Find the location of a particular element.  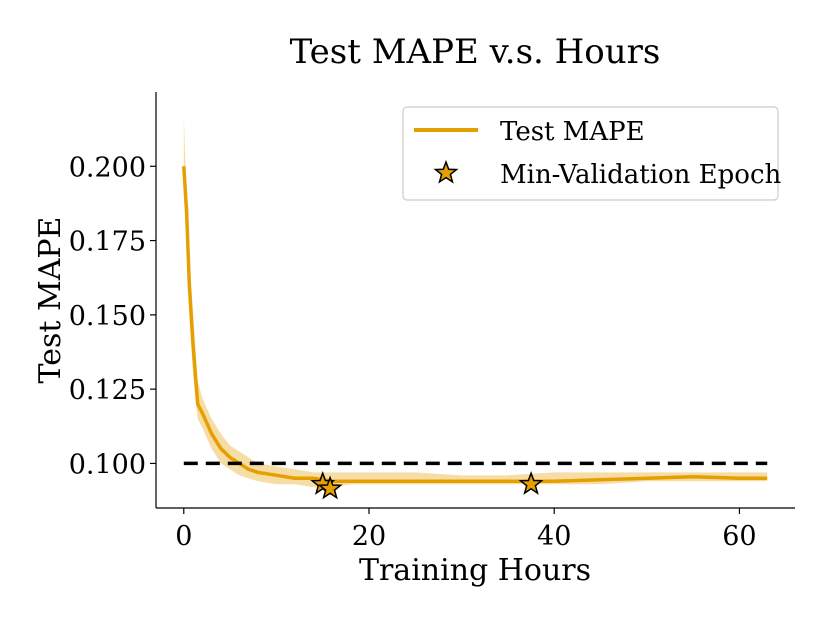

legend-label-test-mape: Test MAPE is located at coordinates (572, 132).